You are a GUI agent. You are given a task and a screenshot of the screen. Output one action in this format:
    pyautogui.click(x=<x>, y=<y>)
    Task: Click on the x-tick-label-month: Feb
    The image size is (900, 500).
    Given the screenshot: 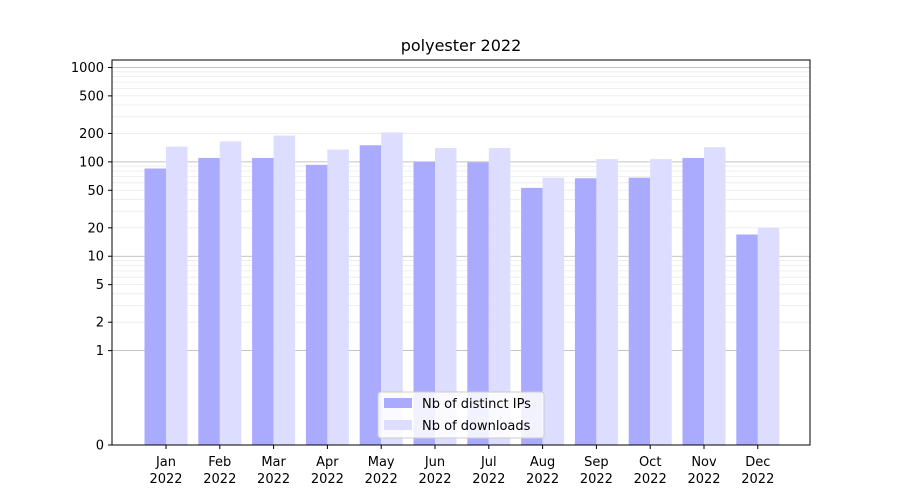 What is the action you would take?
    pyautogui.click(x=219, y=462)
    